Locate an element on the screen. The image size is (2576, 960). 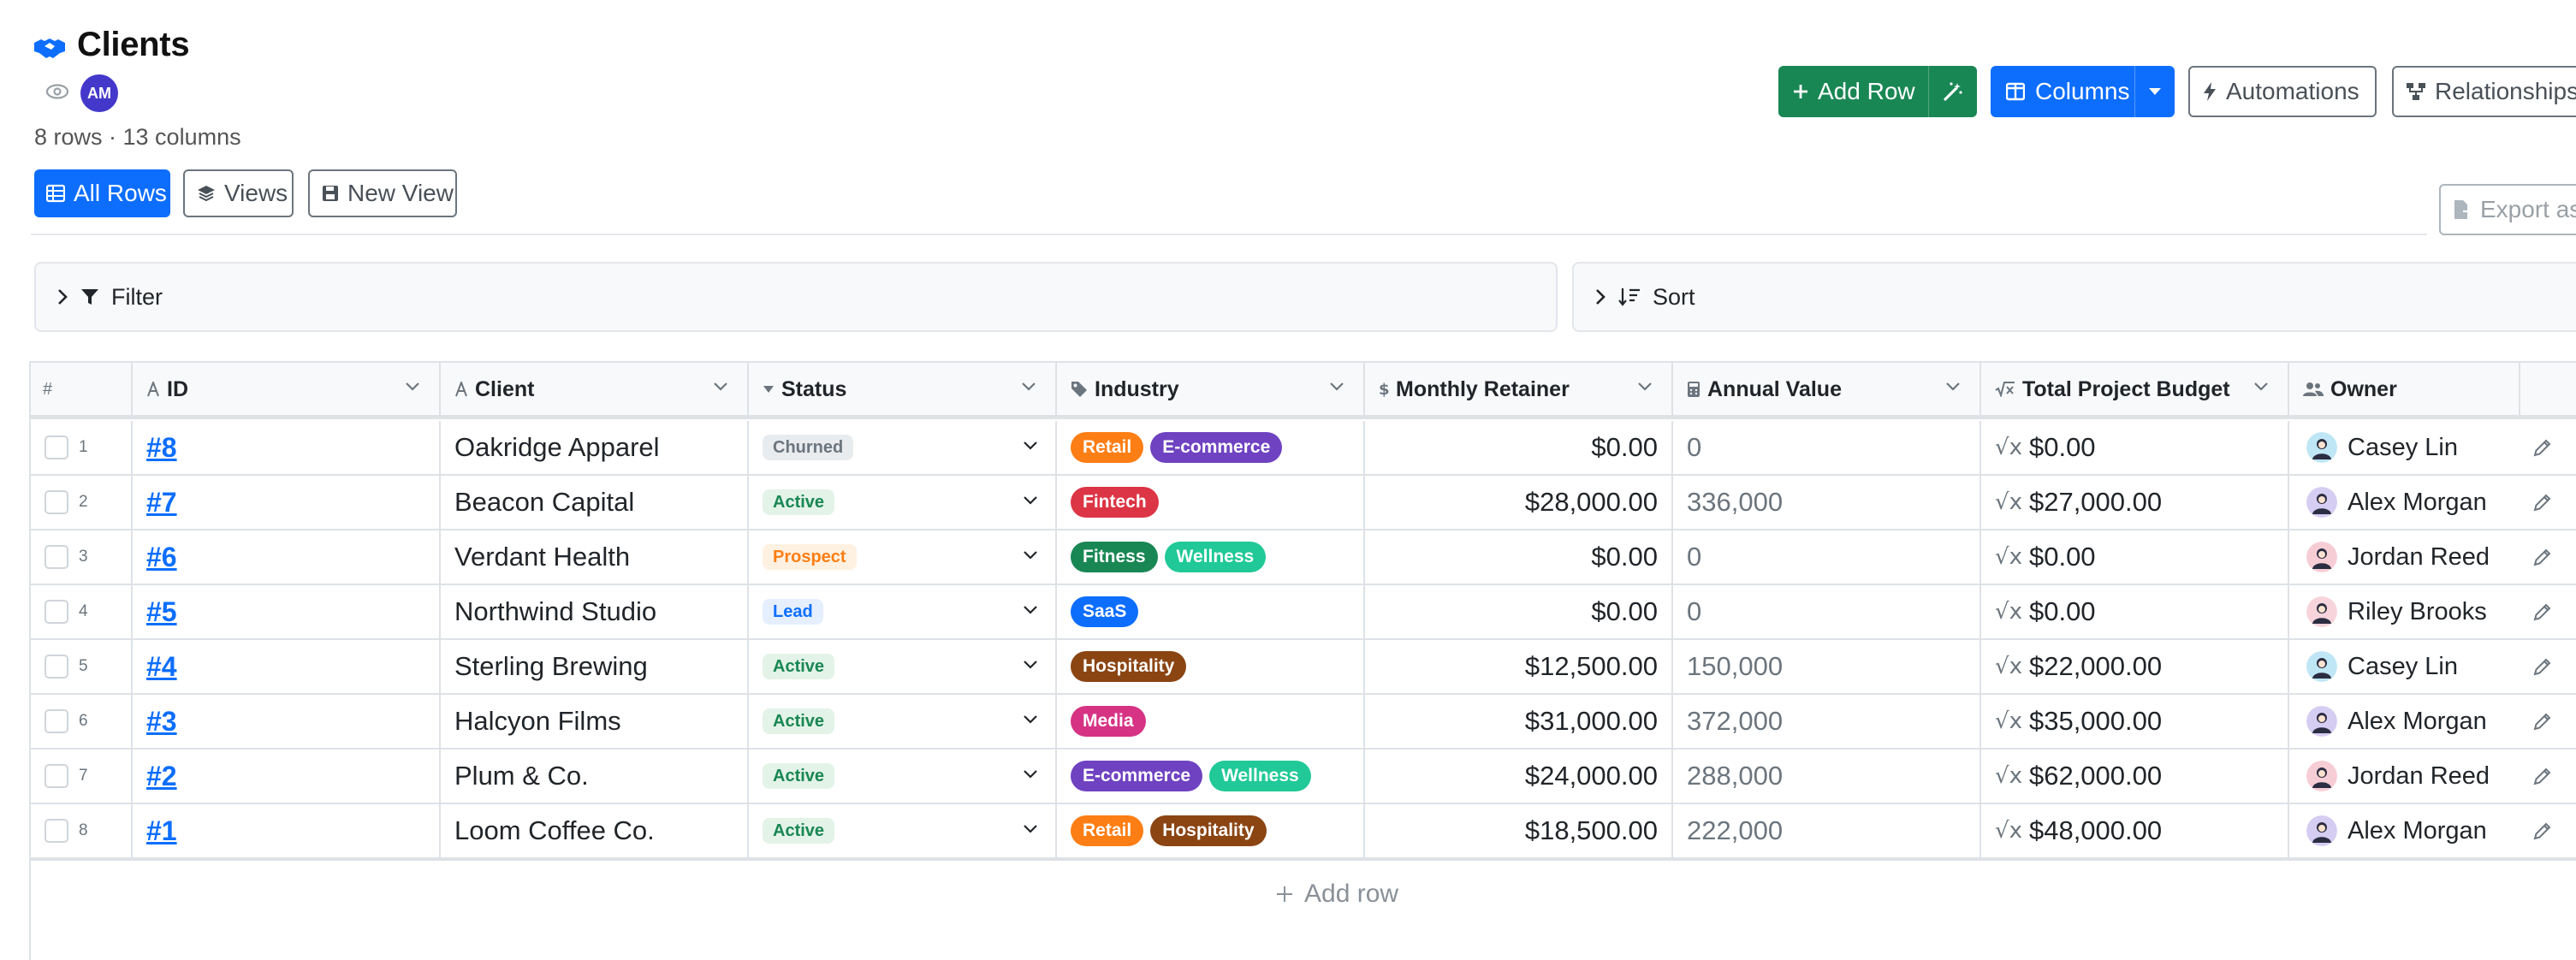
columns-button: Columns is located at coordinates (2083, 91).